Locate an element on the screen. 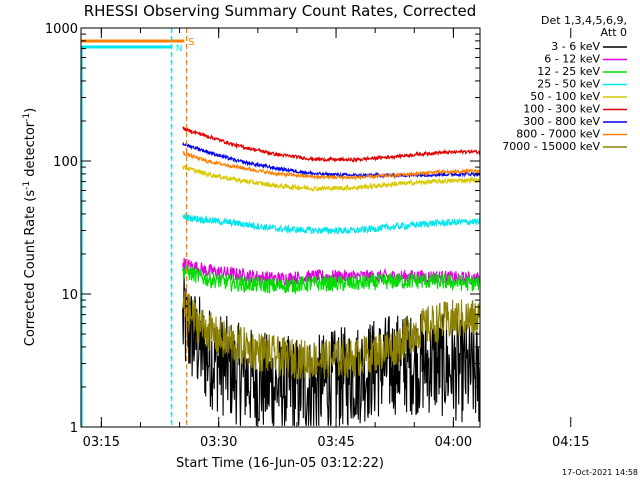 The height and width of the screenshot is (480, 640). legend-label: 800 - 7000 keV is located at coordinates (558, 134).